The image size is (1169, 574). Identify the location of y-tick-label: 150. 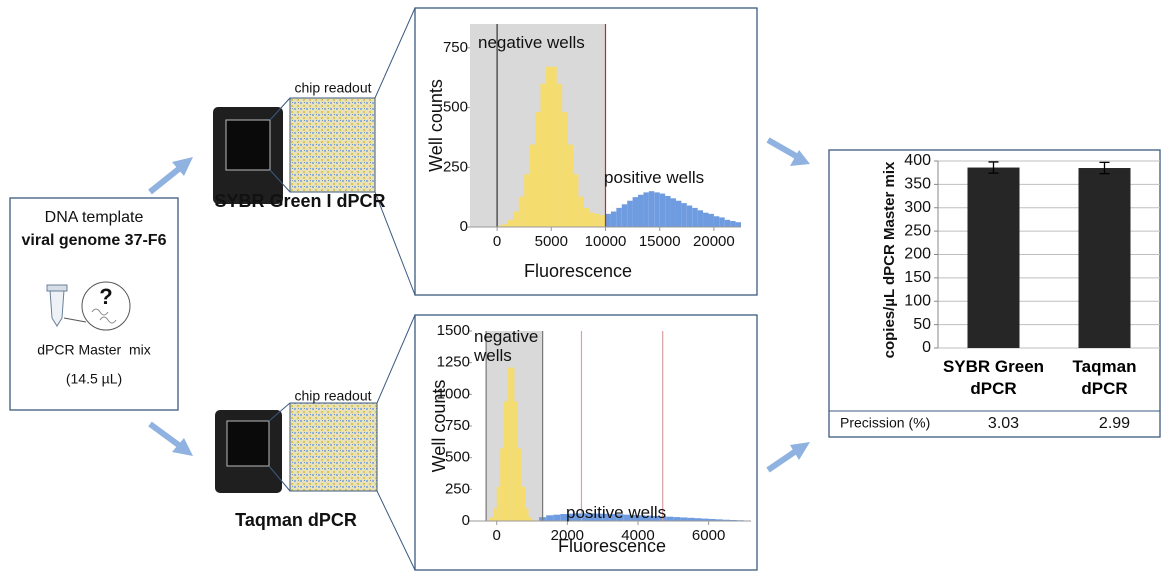
(917, 277).